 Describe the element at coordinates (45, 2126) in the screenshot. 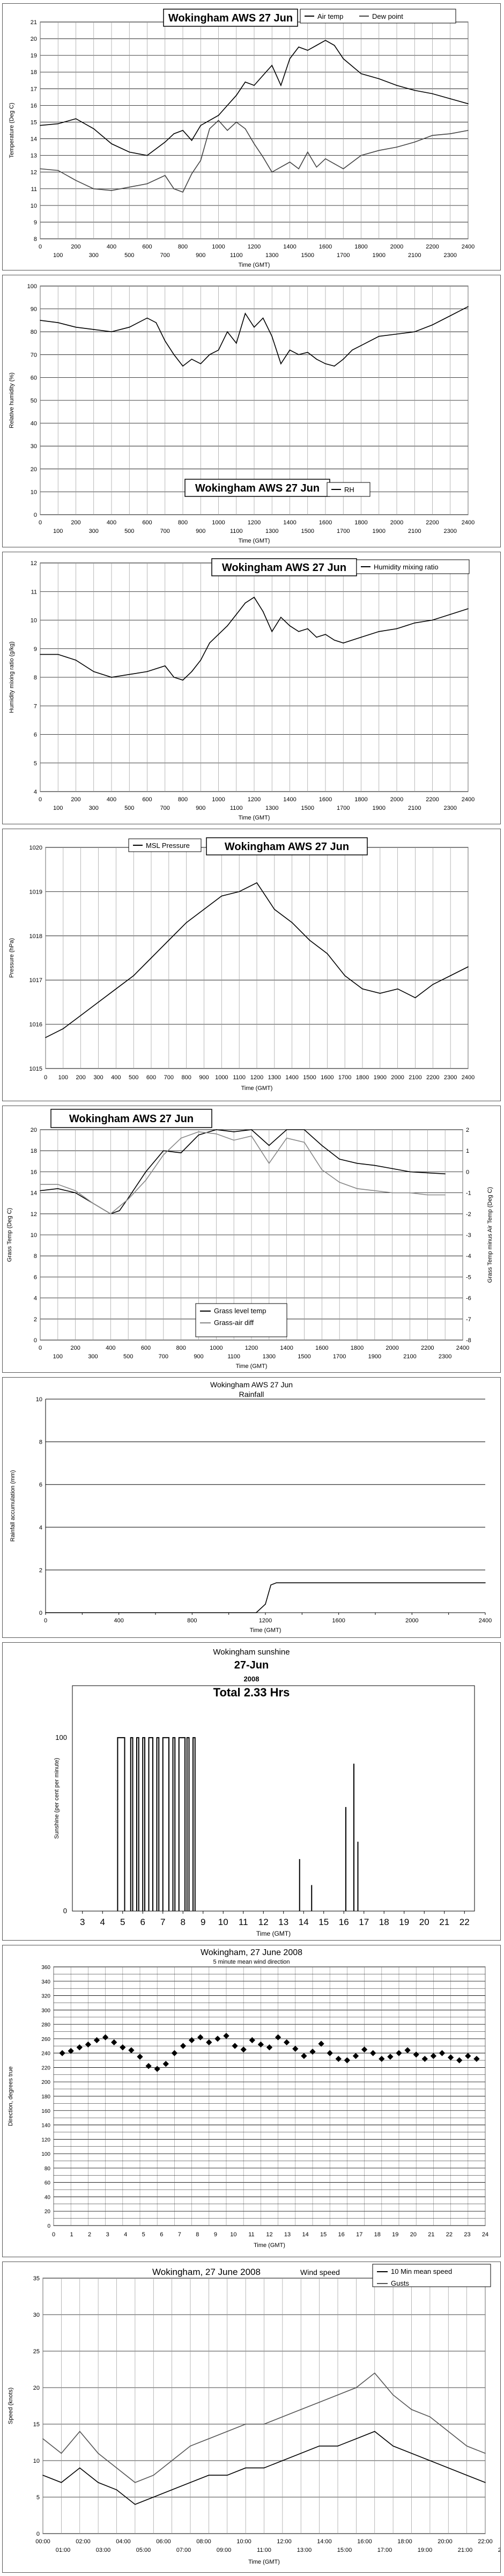

I see `y-tick-label: 140` at that location.